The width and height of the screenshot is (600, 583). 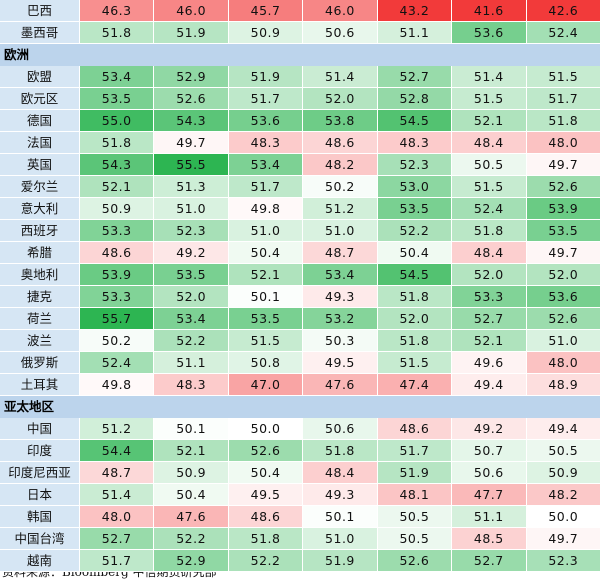 I want to click on table-row: 捷克 53.3 52.0 50.1 49.3 51.8 53.3 53.6, so click(x=300, y=297).